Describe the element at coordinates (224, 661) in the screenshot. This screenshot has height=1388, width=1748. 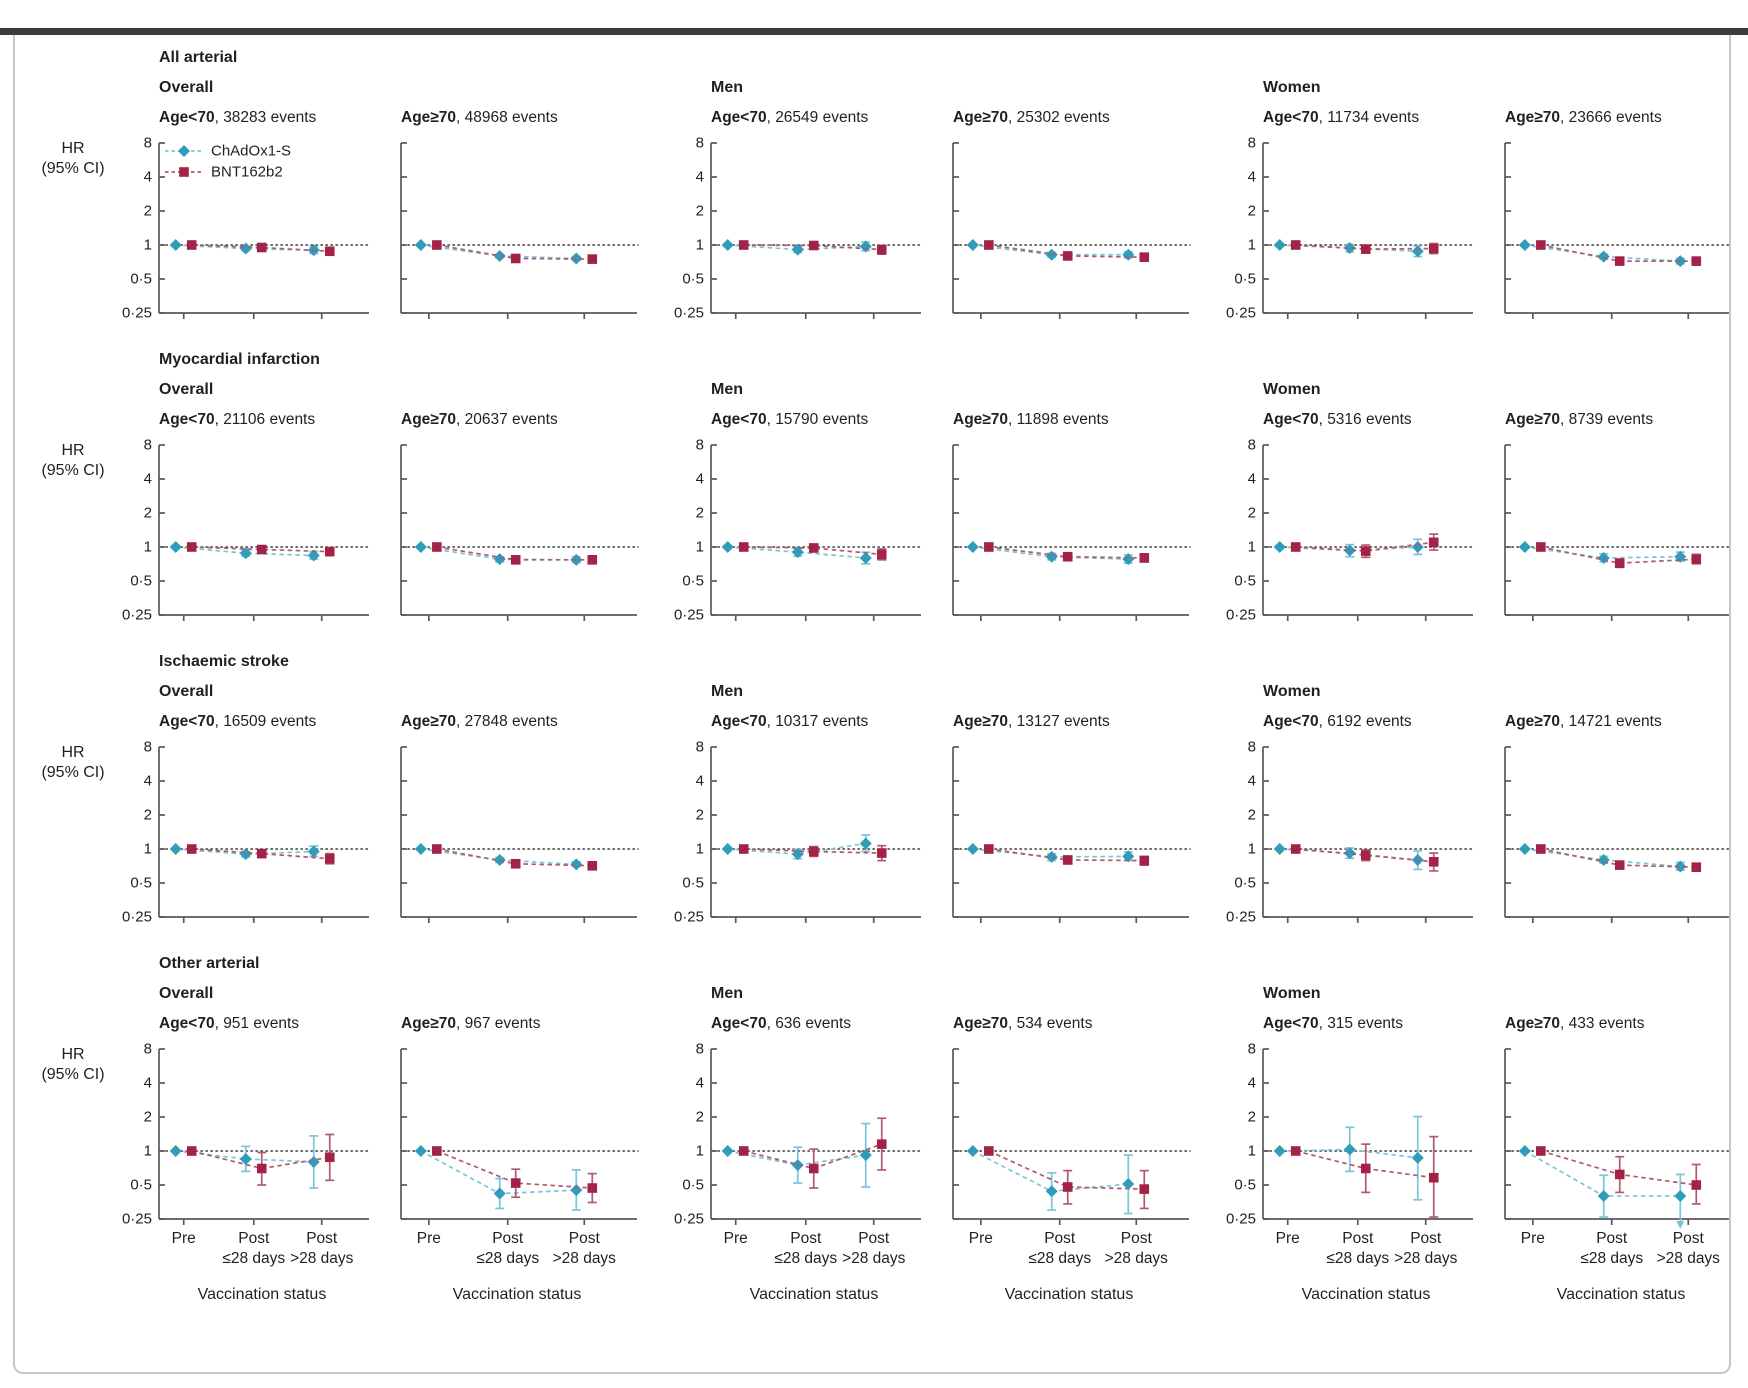
I see `outcome-title: Ischaemic stroke` at that location.